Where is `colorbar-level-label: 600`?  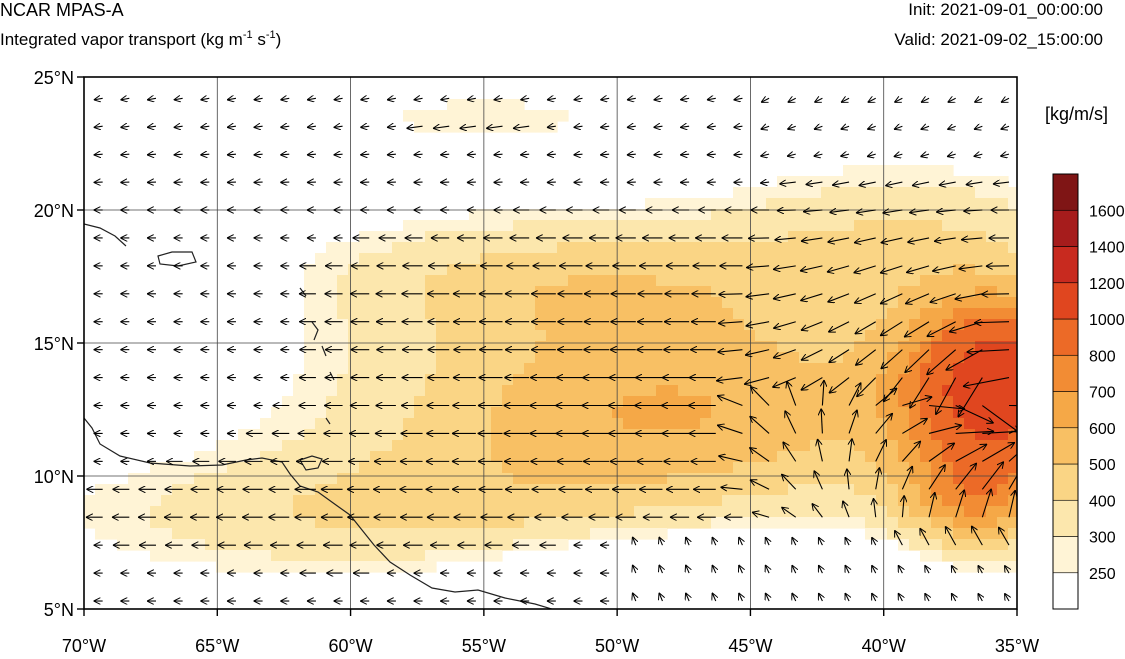 colorbar-level-label: 600 is located at coordinates (1102, 429).